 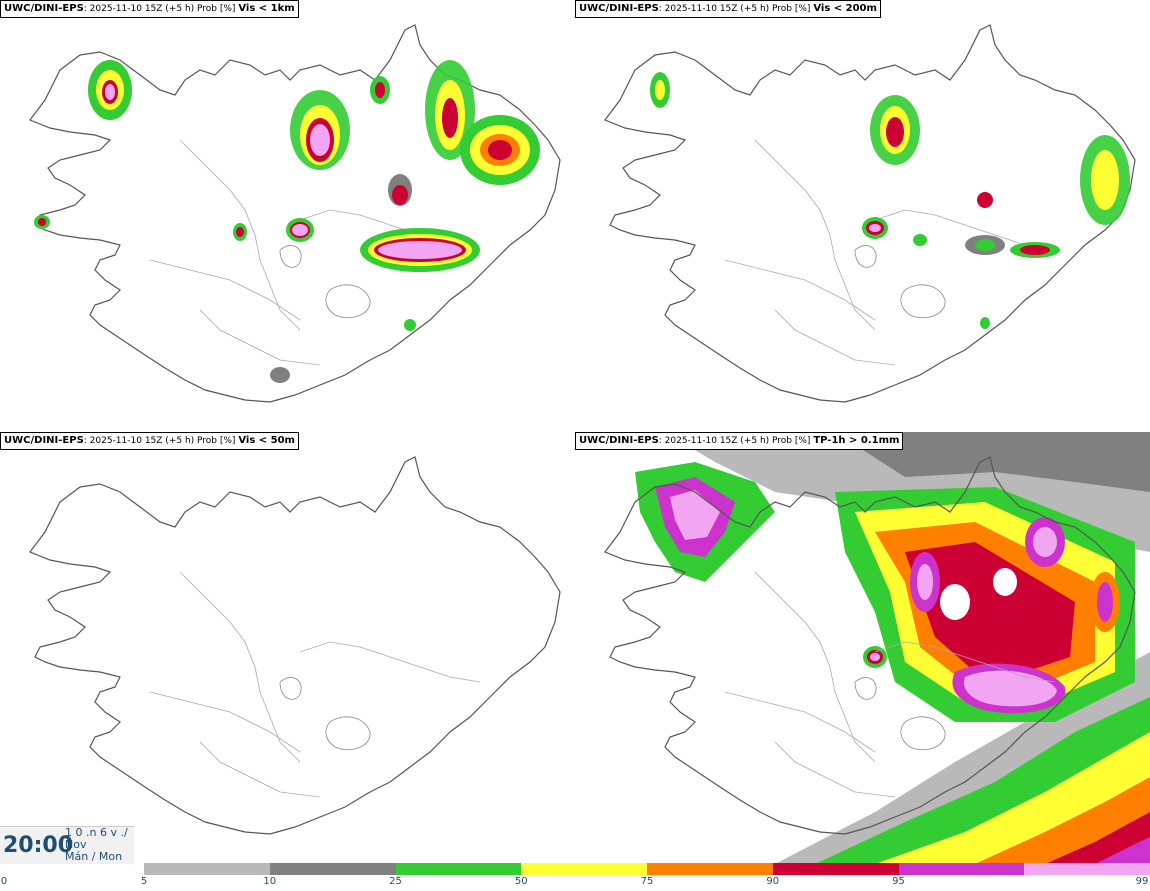 I want to click on valid-time-box: 20:00 1 0 .n 6 v ./ Nov Mán / Mon, so click(x=67, y=845).